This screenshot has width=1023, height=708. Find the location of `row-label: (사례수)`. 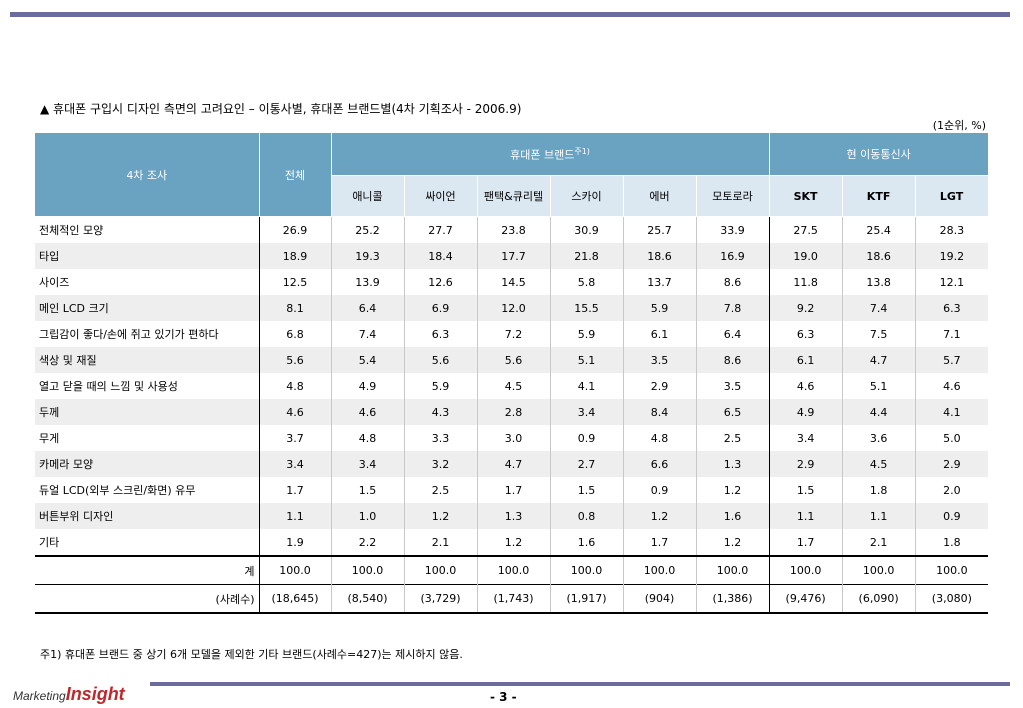

row-label: (사례수) is located at coordinates (147, 599).